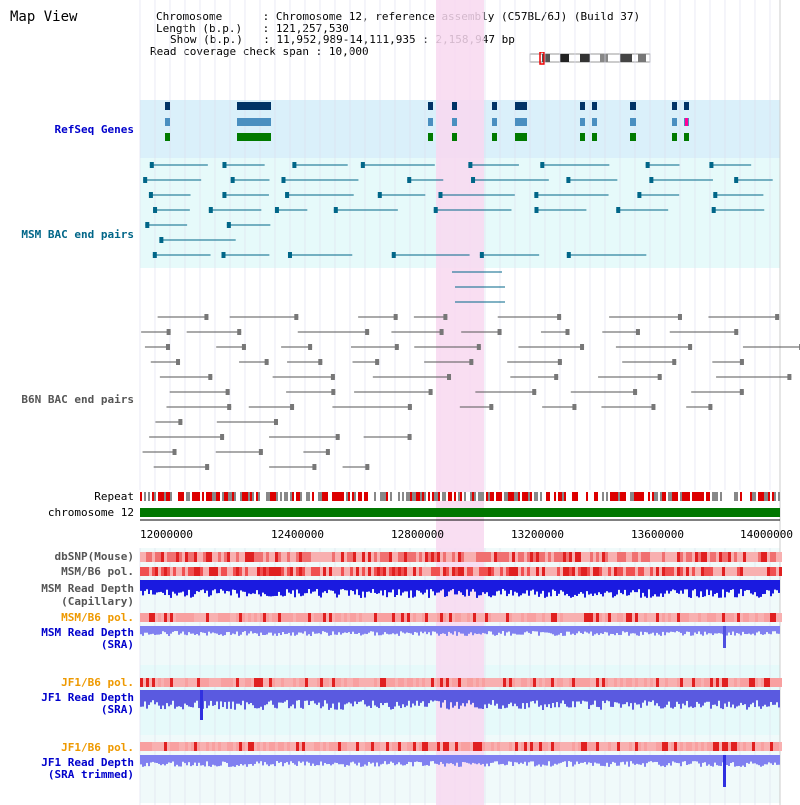 The height and width of the screenshot is (805, 800). Describe the element at coordinates (97, 571) in the screenshot. I see `track-label-msm-b6-pol: MSM/B6 pol.` at that location.